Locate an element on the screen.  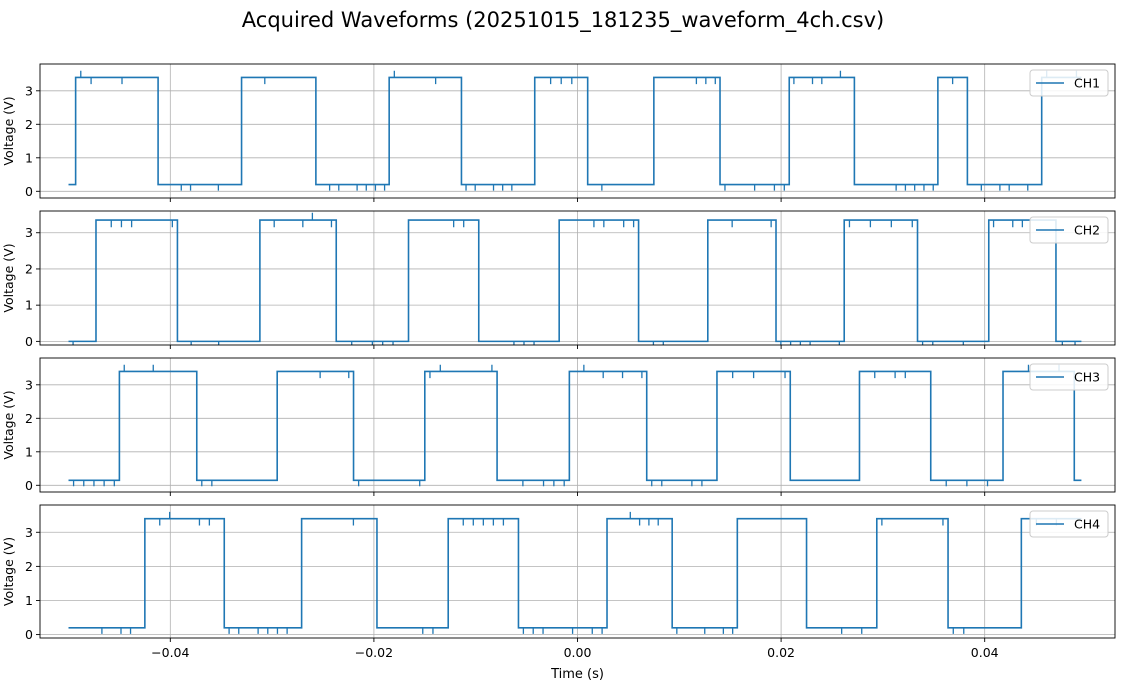
x-tick-label: 0.04 is located at coordinates (985, 652).